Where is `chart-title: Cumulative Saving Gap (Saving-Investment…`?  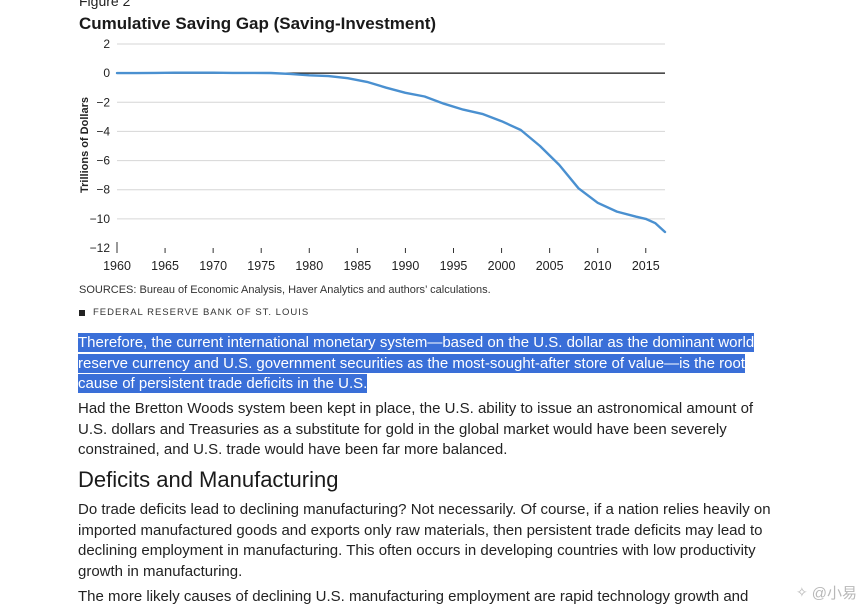 chart-title: Cumulative Saving Gap (Saving-Investment… is located at coordinates (258, 23).